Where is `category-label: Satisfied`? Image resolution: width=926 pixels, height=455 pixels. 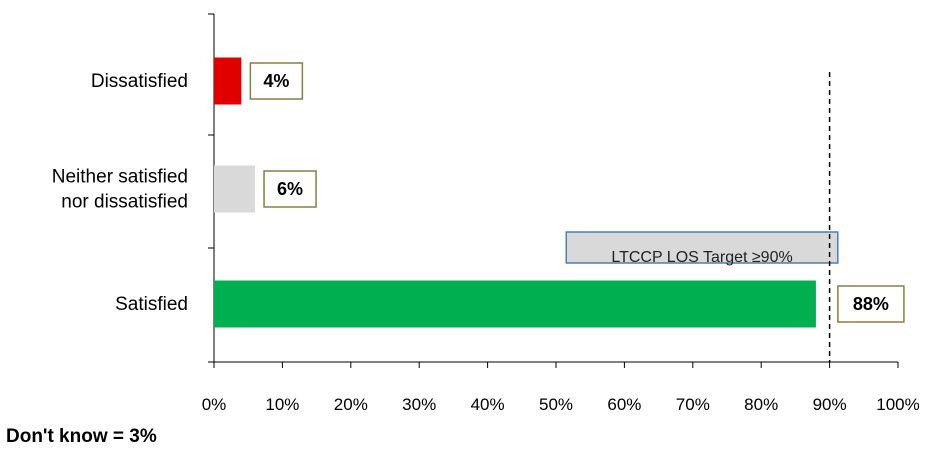
category-label: Satisfied is located at coordinates (151, 304).